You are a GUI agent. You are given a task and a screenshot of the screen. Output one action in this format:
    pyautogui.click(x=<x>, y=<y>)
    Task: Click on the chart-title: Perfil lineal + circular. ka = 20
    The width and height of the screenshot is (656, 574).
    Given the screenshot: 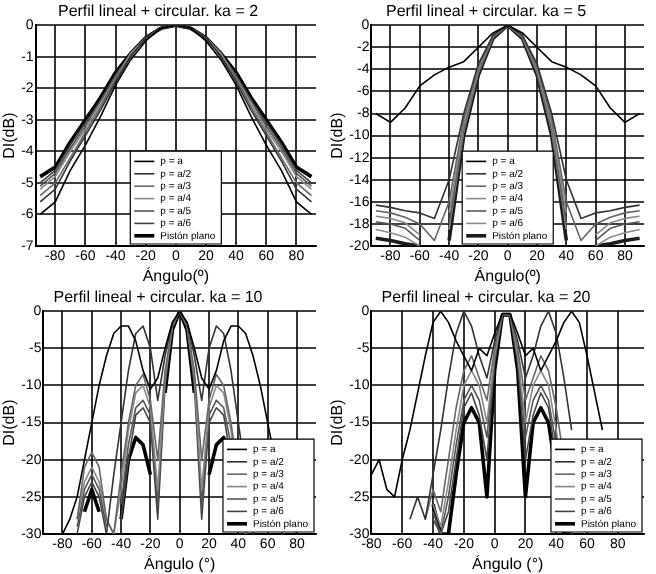 What is the action you would take?
    pyautogui.click(x=486, y=297)
    